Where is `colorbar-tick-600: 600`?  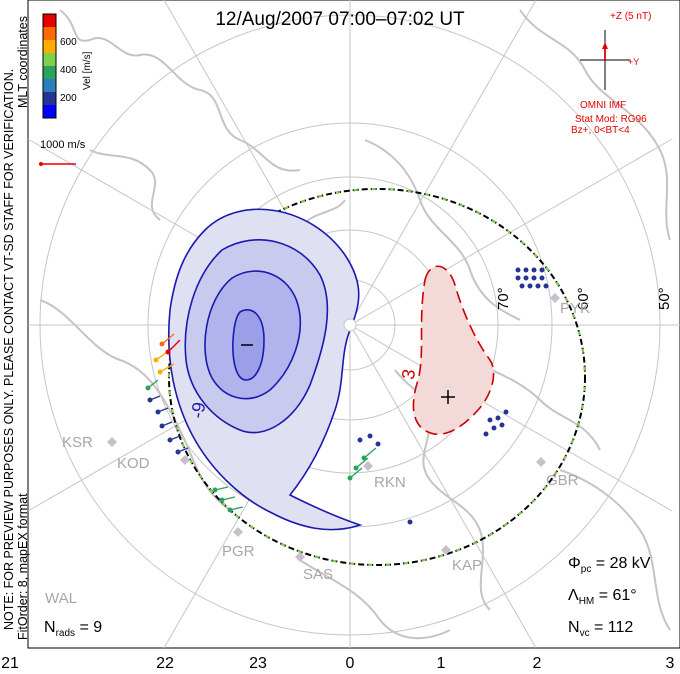 colorbar-tick-600: 600 is located at coordinates (68, 42).